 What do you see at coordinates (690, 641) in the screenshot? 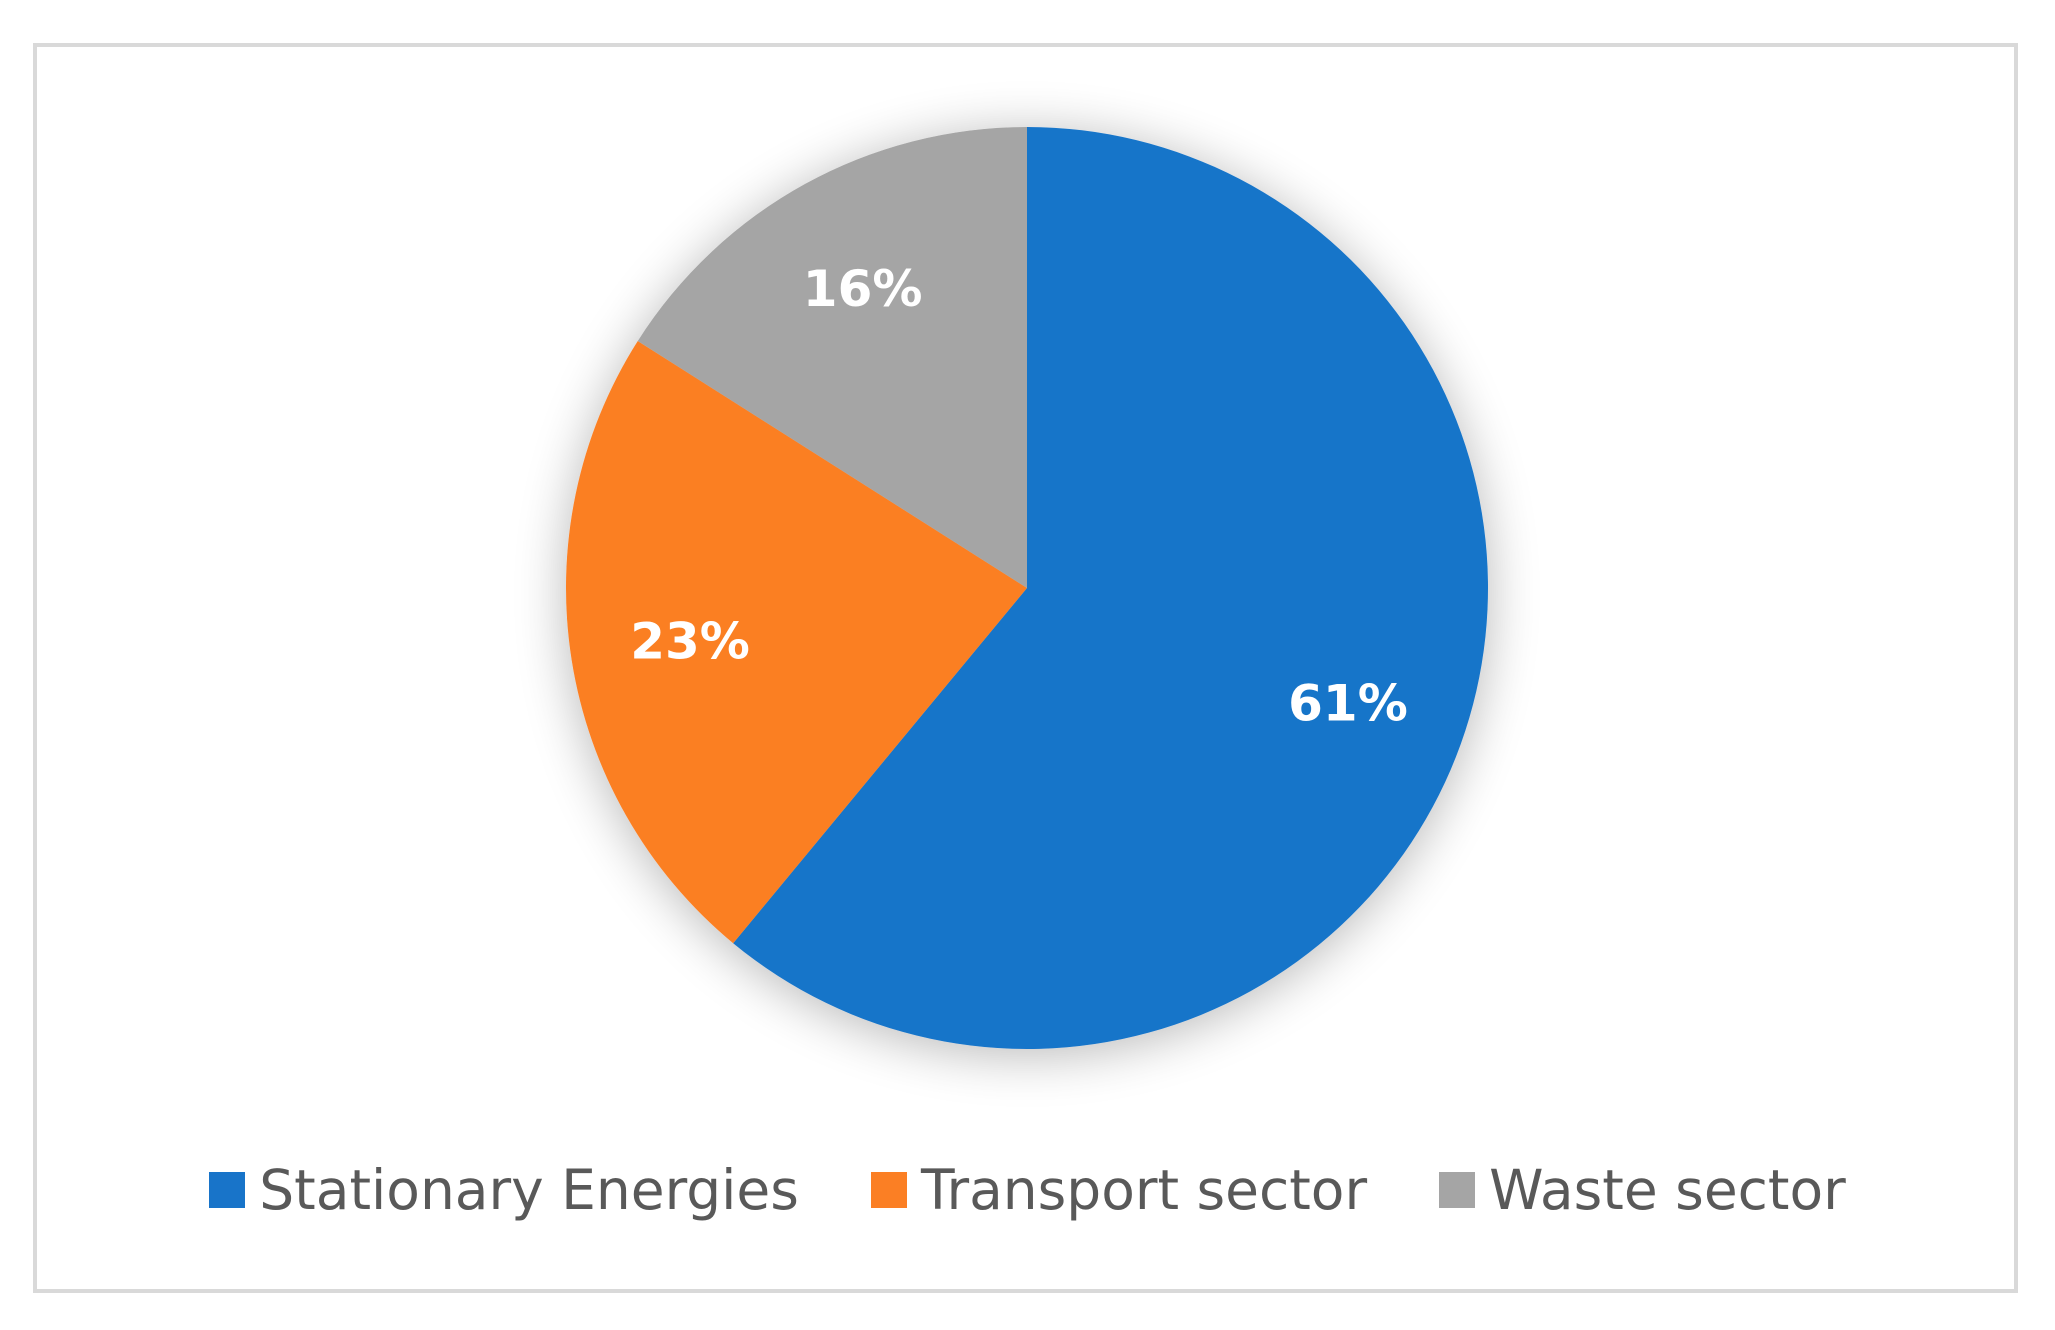
I see `data-label-transport-sector: 23%` at bounding box center [690, 641].